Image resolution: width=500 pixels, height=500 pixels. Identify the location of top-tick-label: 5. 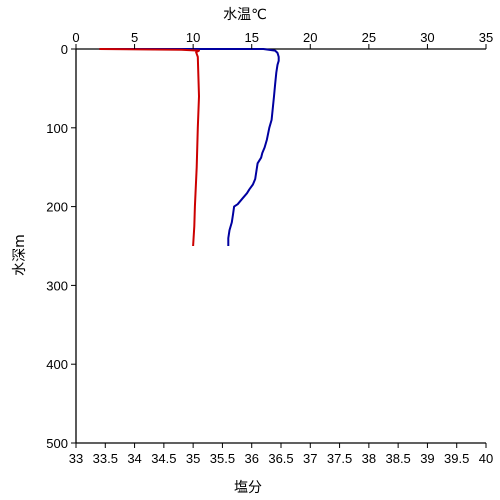
(134, 37).